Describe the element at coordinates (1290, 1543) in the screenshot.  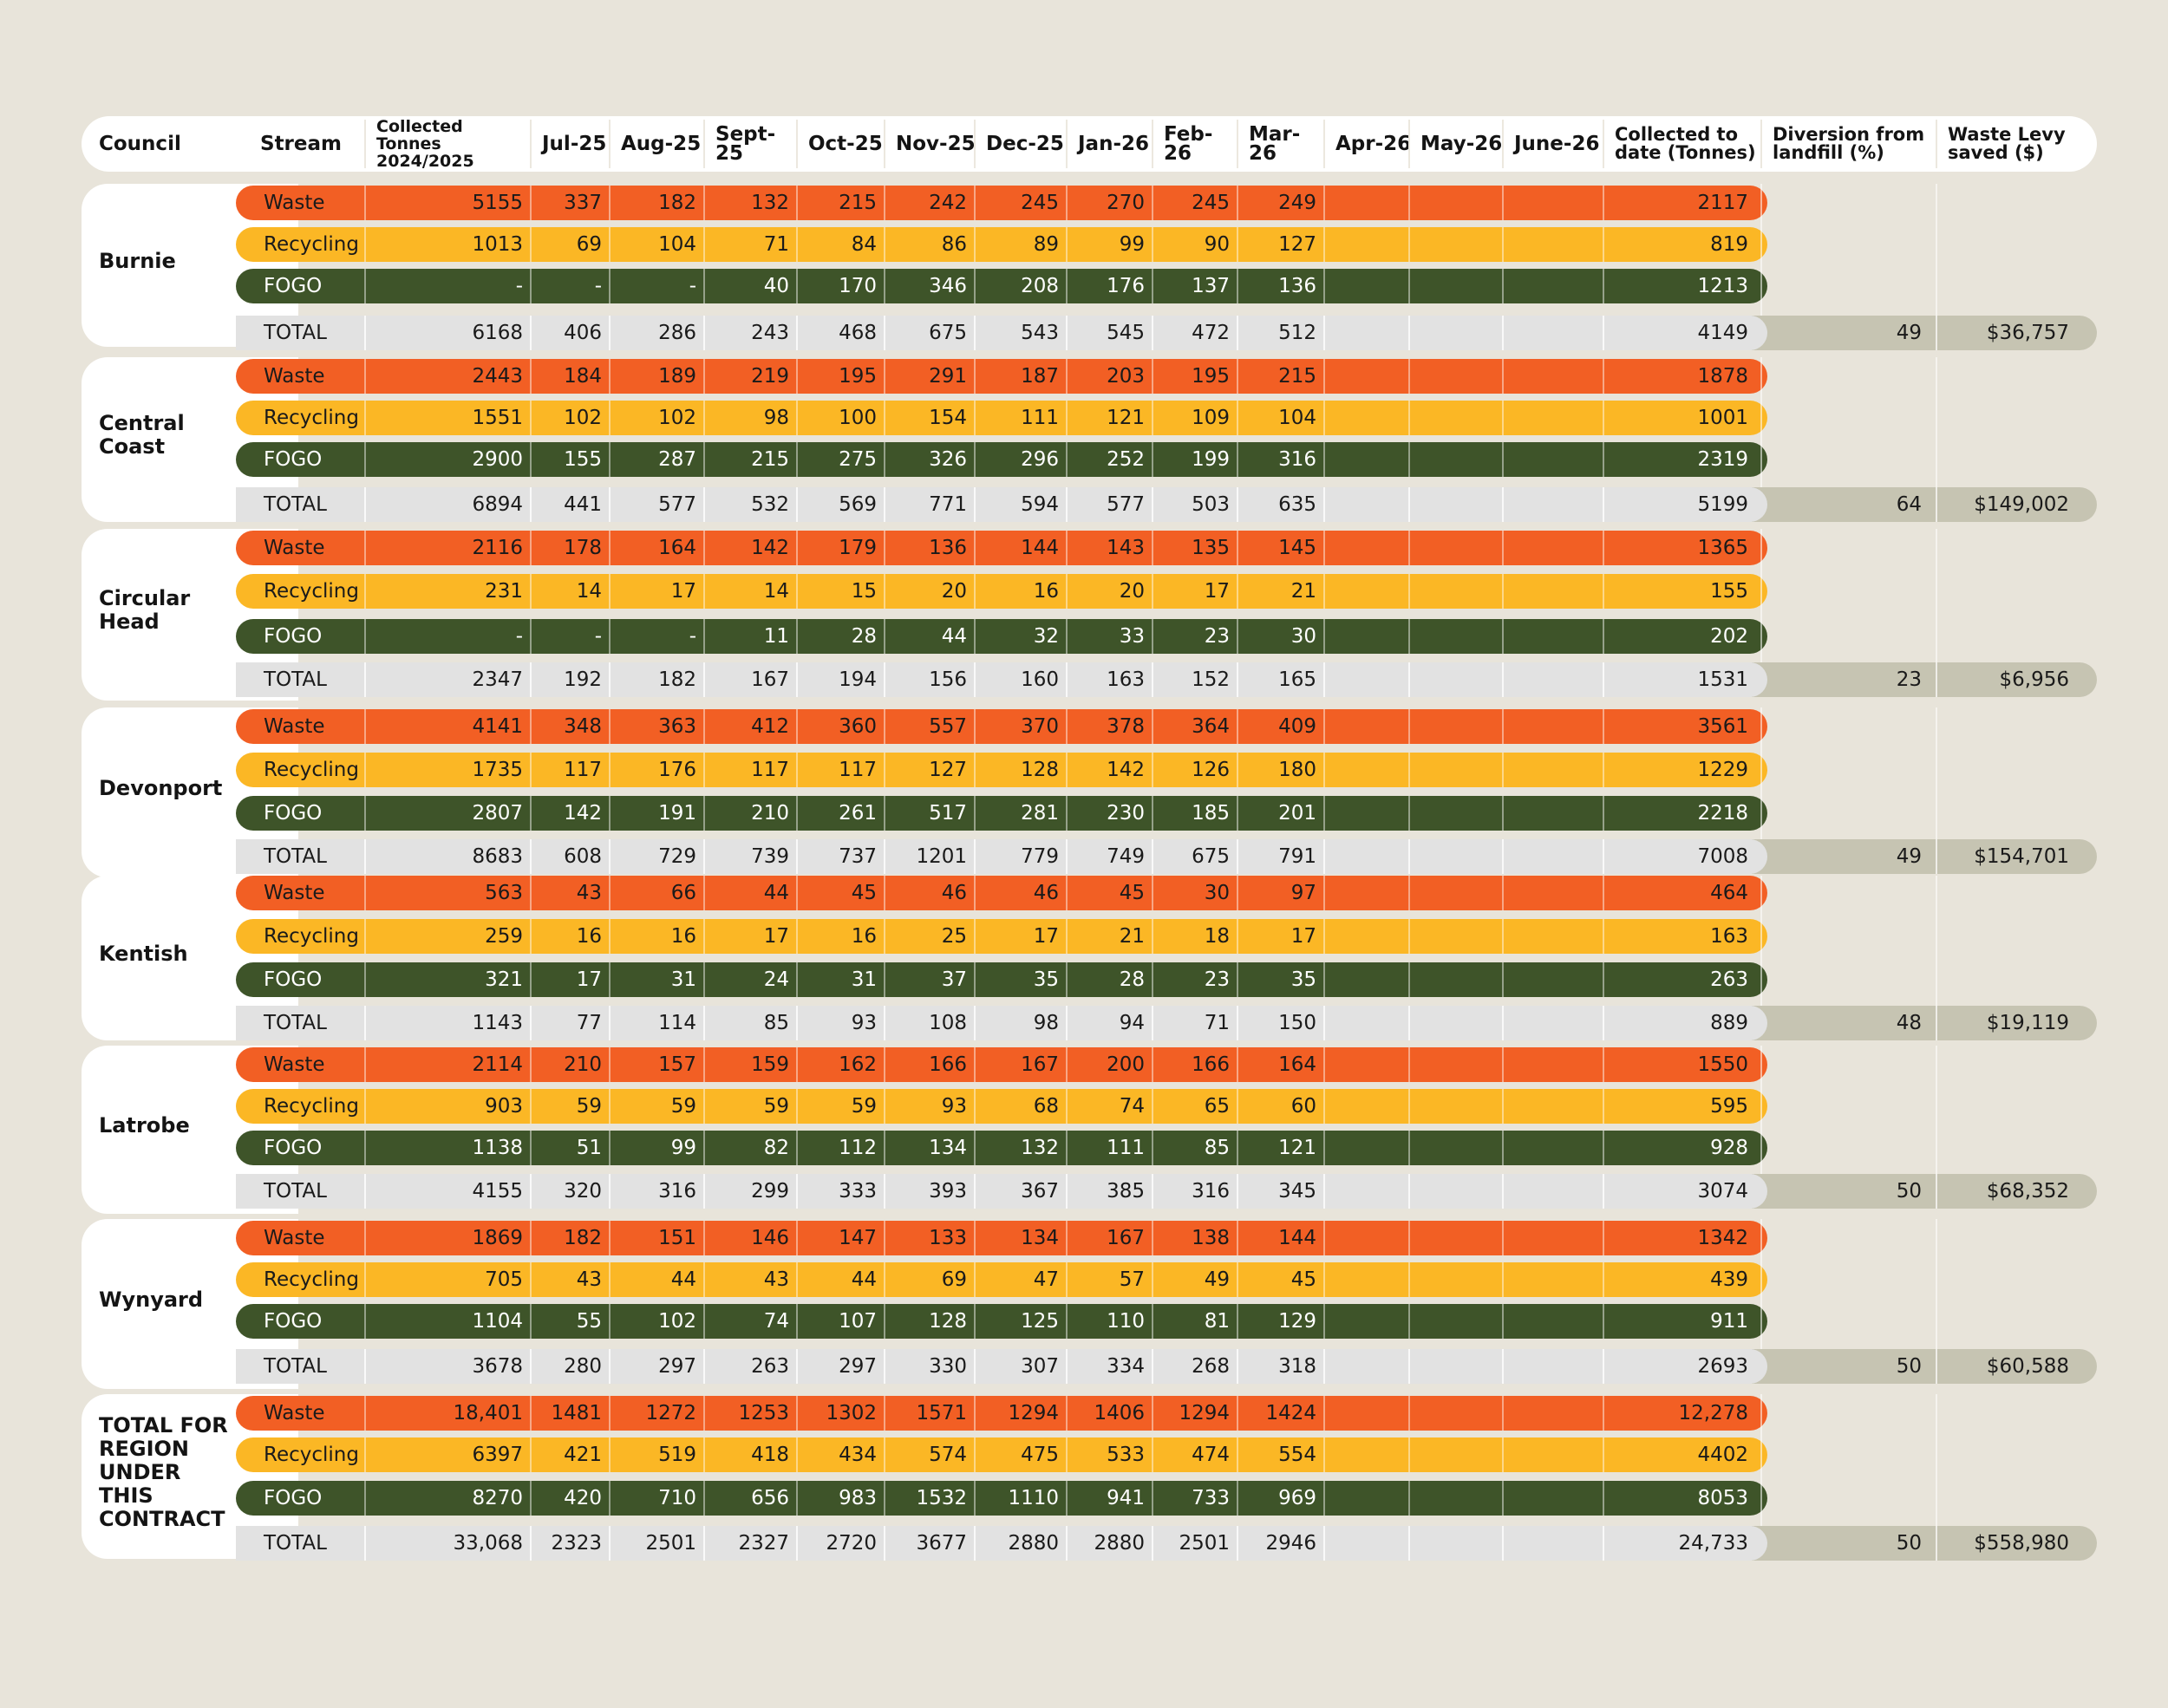
I see `value-cell: 2946` at that location.